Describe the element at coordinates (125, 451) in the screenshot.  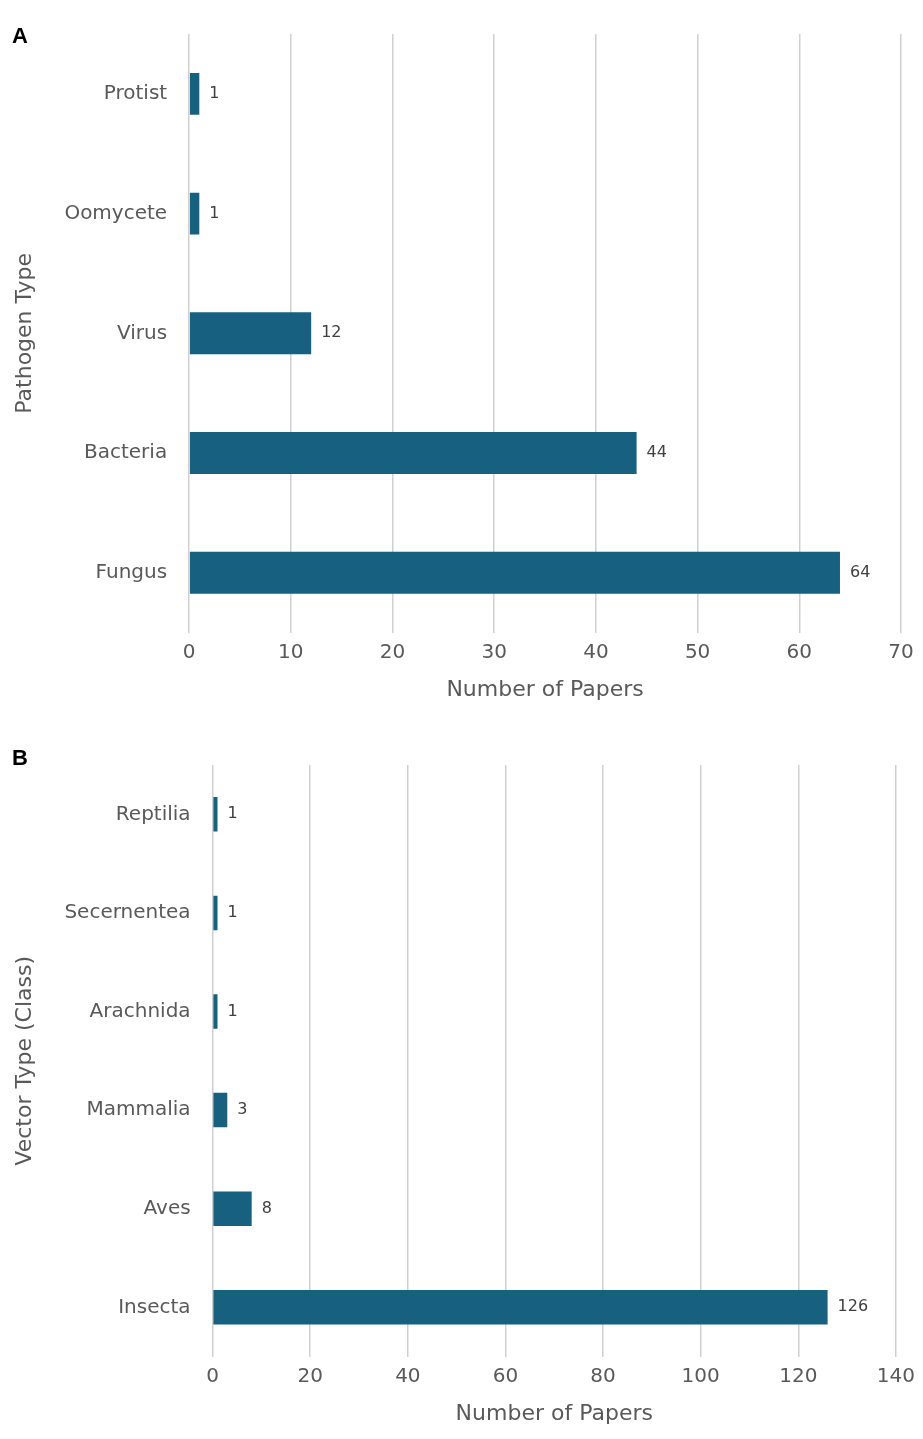
I see `y-tick-label: Bacteria` at that location.